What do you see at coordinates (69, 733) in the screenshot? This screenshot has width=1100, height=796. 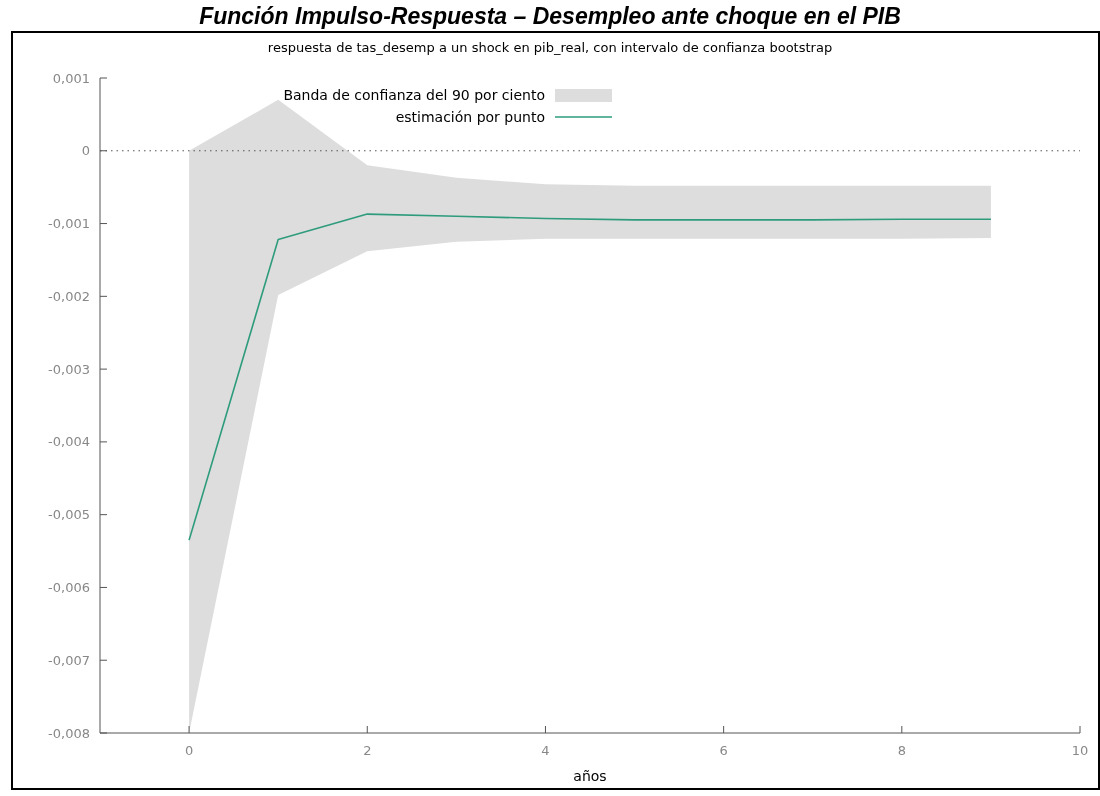 I see `y-tick-label: -0,008` at bounding box center [69, 733].